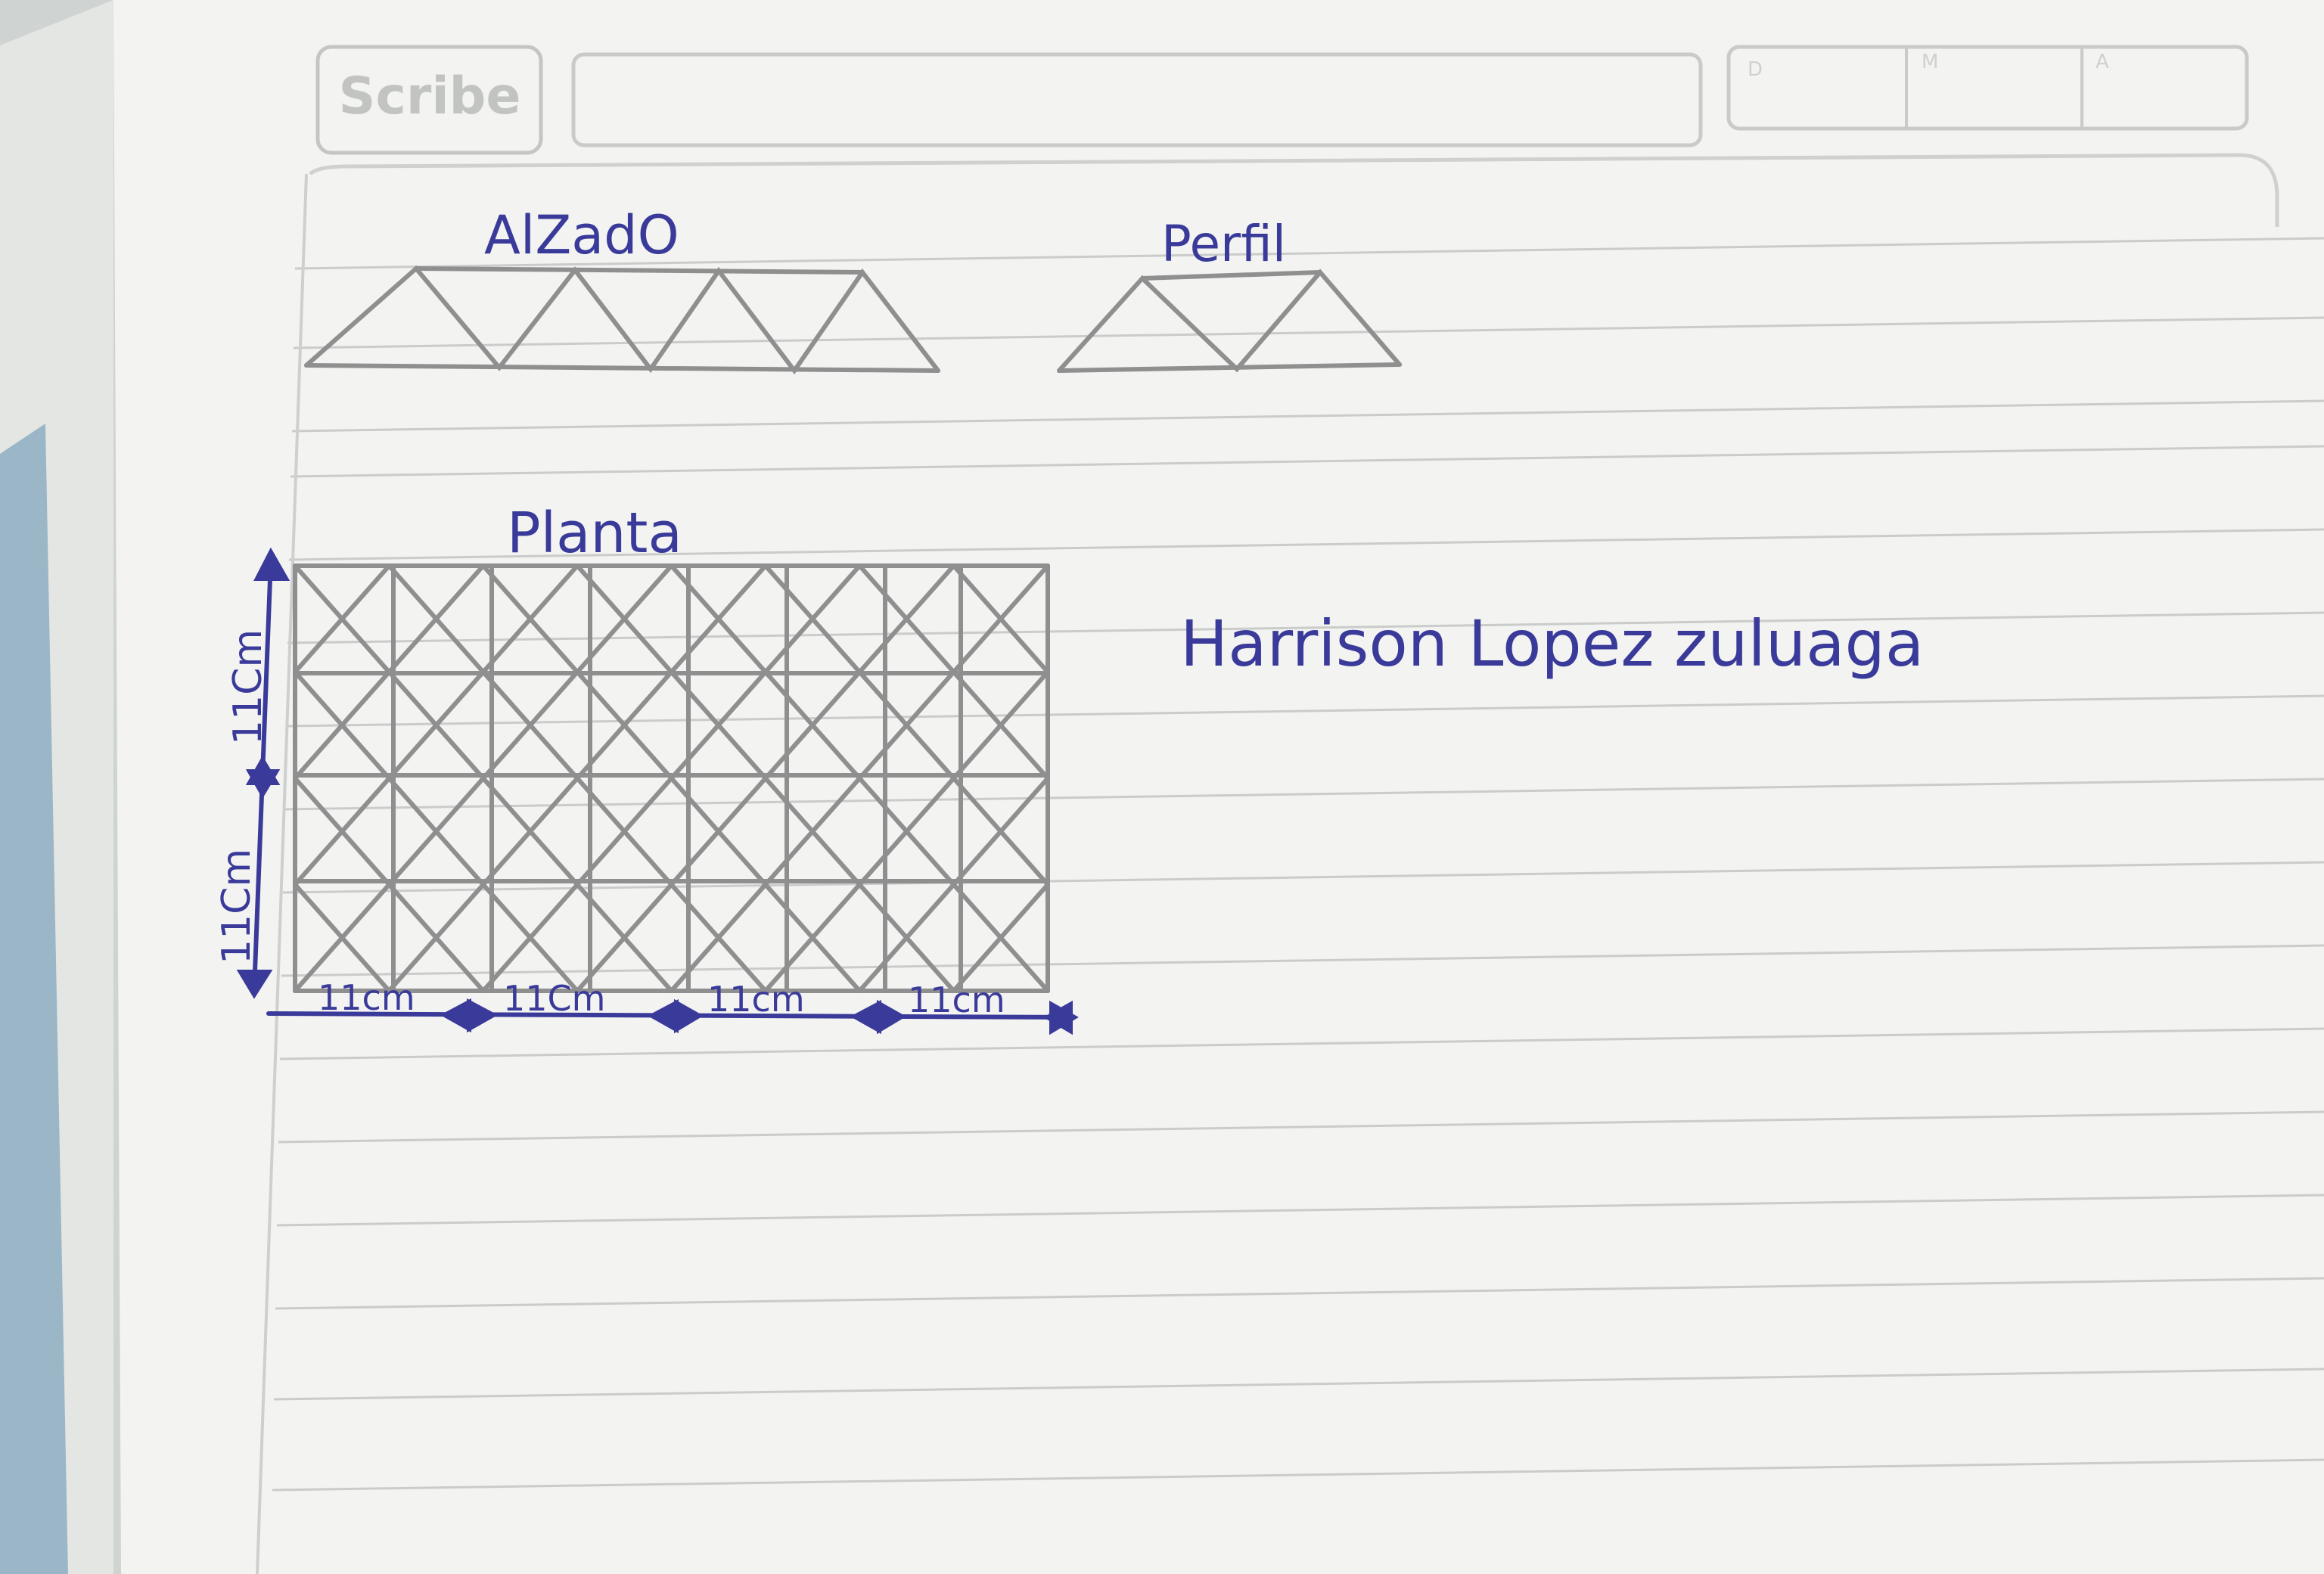 The image size is (2324, 1574). What do you see at coordinates (640, 270) in the screenshot?
I see `truss-top-chord` at bounding box center [640, 270].